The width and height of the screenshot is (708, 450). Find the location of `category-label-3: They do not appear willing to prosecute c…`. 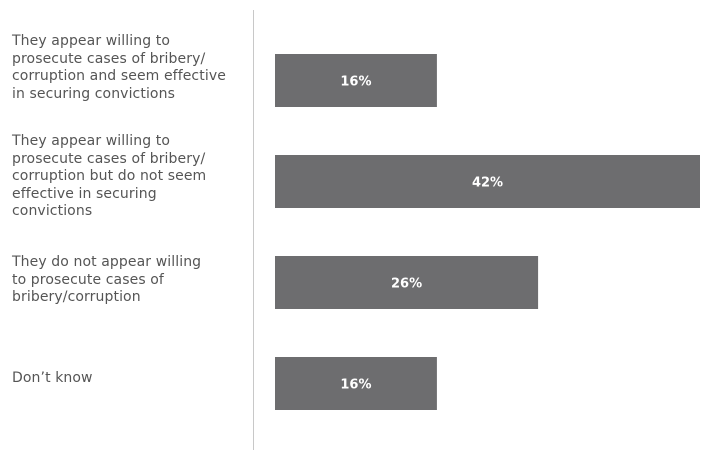

category-label-3: They do not appear willing to prosecute c… is located at coordinates (130, 280).